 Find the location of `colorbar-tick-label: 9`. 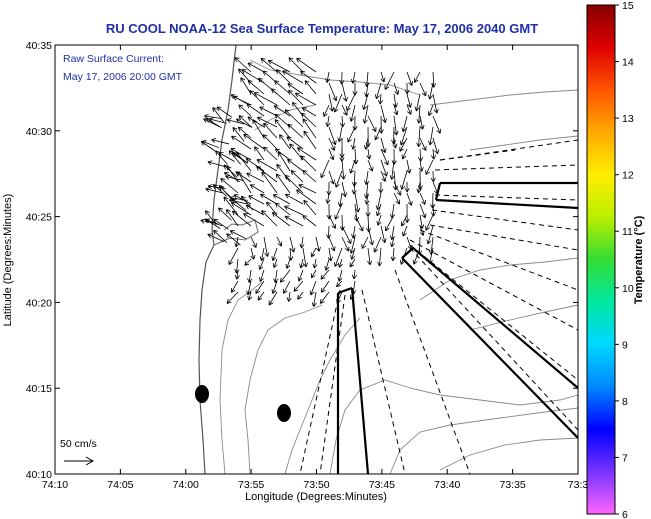

colorbar-tick-label: 9 is located at coordinates (625, 345).